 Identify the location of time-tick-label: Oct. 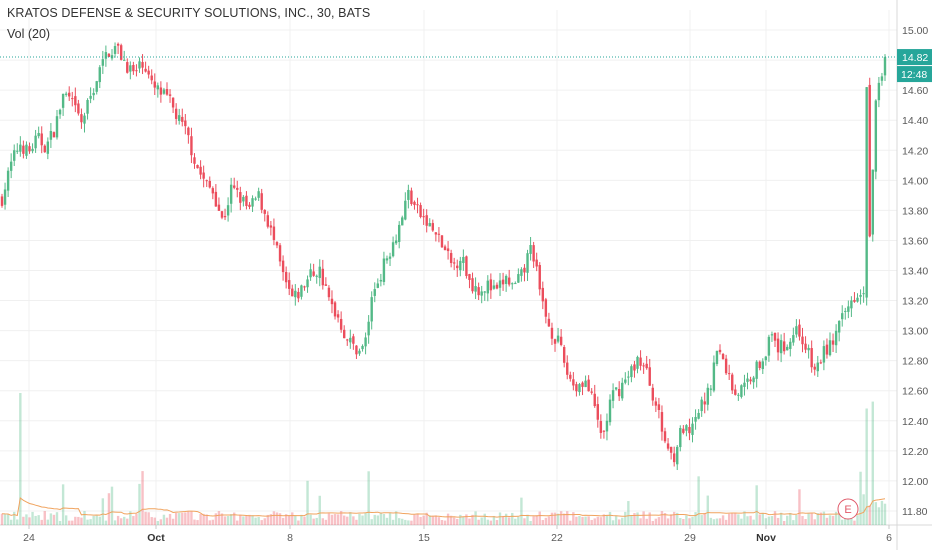
(156, 538).